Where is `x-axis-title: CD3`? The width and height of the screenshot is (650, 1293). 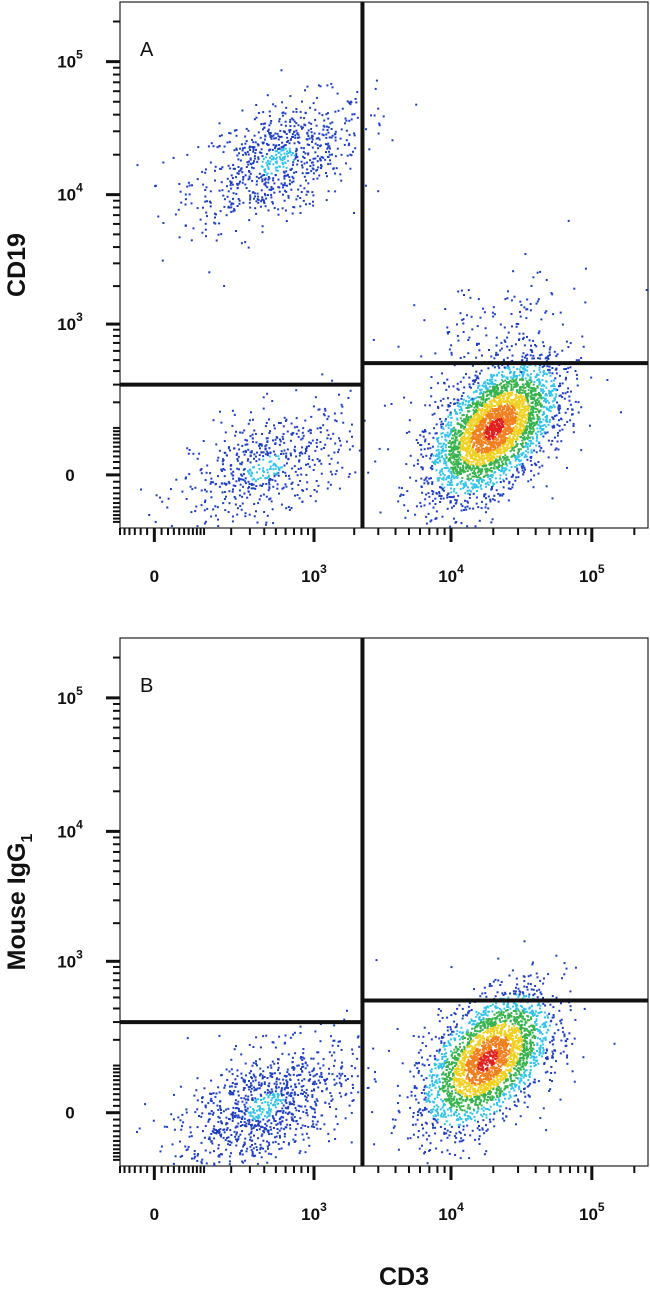 x-axis-title: CD3 is located at coordinates (404, 1277).